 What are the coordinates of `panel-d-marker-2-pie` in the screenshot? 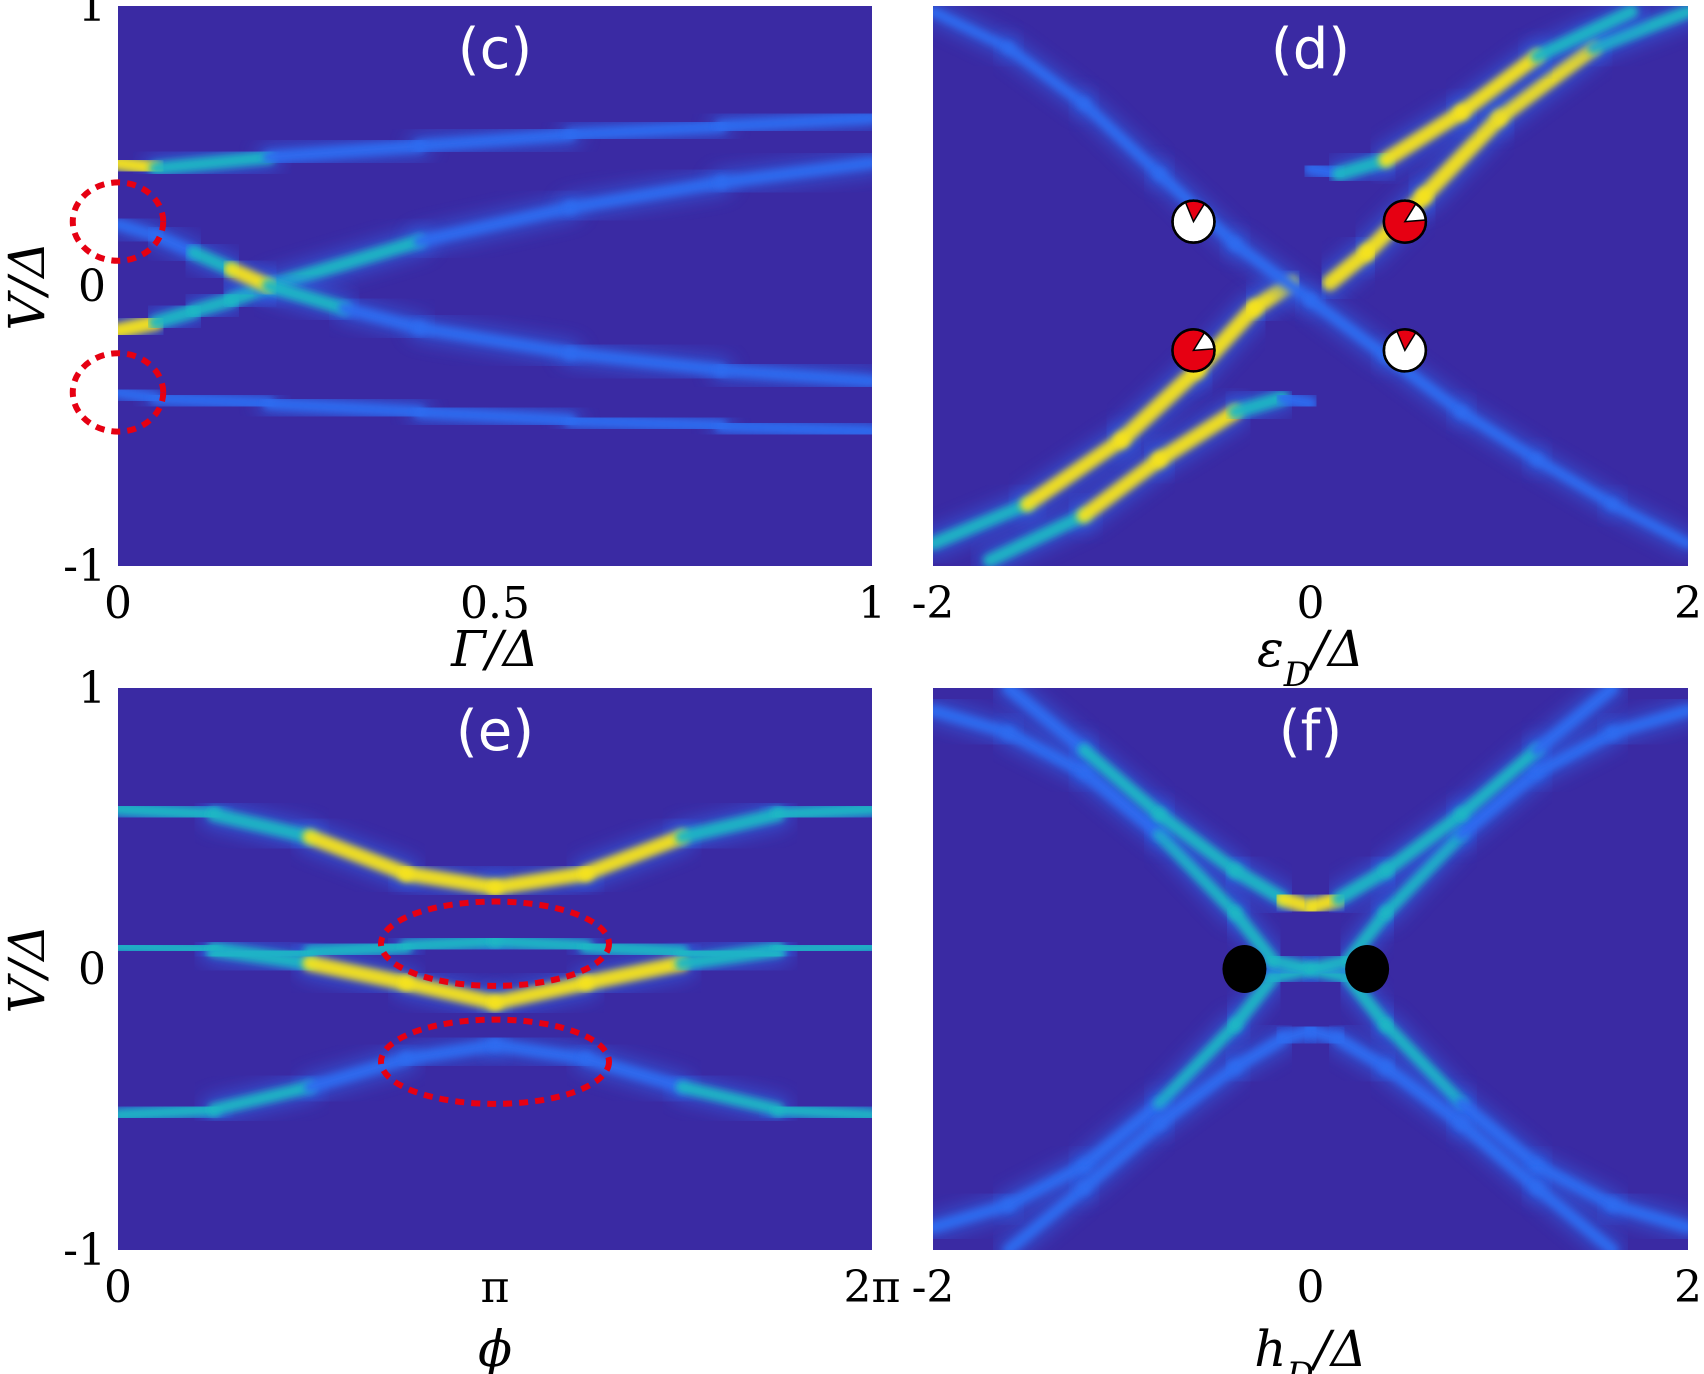 It's located at (1405, 221).